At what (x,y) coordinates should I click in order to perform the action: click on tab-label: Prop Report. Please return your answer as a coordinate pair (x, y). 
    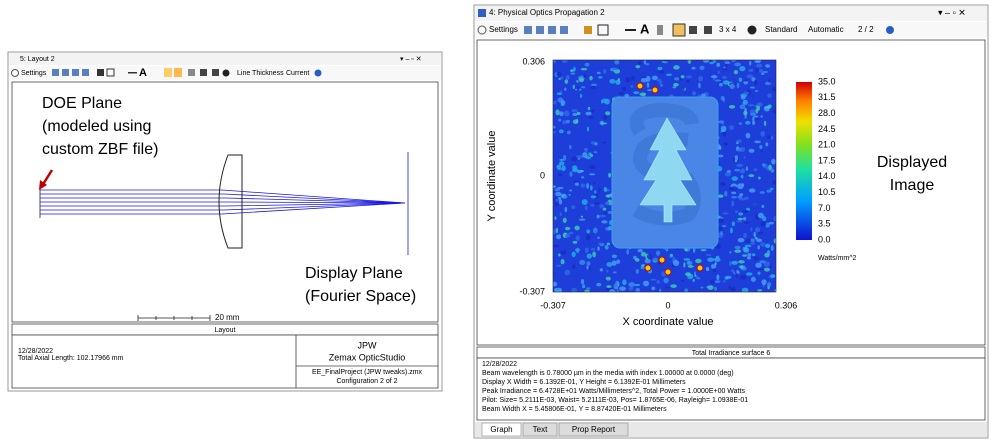
    Looking at the image, I should click on (594, 429).